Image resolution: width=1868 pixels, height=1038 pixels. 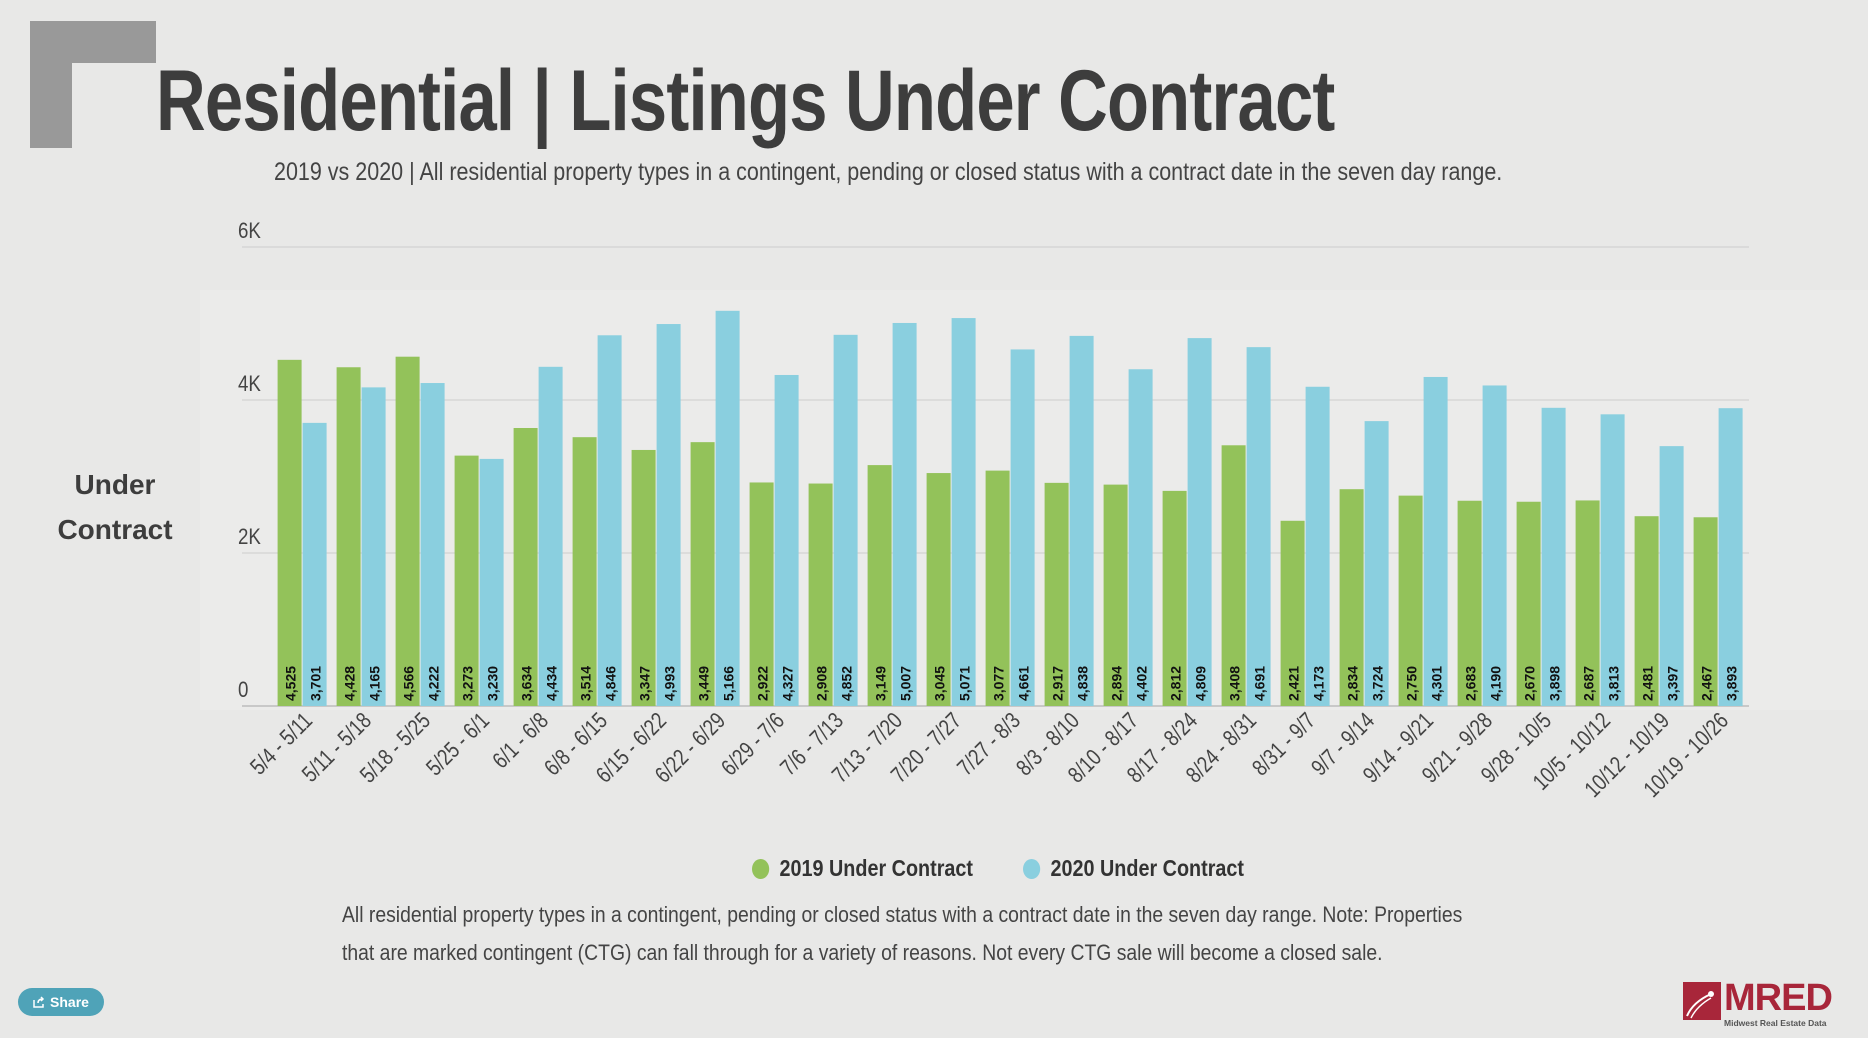 I want to click on x-tick-label: 8/31 - 9/7, so click(x=1284, y=744).